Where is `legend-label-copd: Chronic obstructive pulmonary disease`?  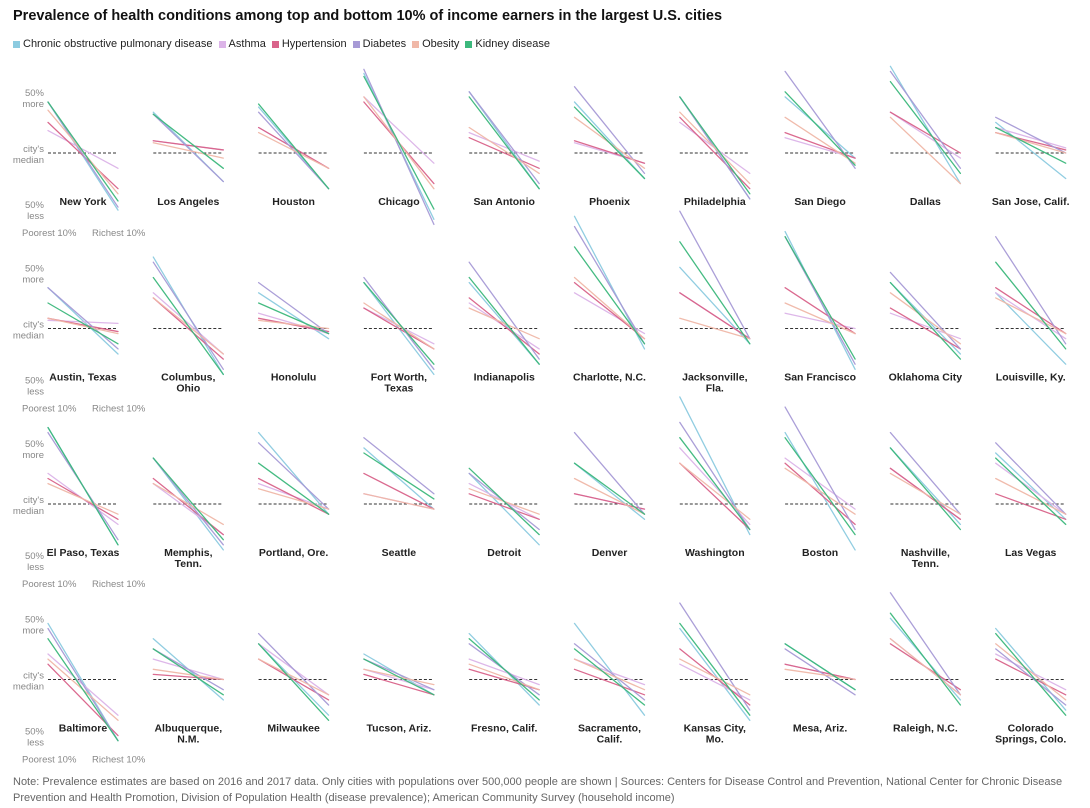
legend-label-copd: Chronic obstructive pulmonary disease is located at coordinates (118, 44).